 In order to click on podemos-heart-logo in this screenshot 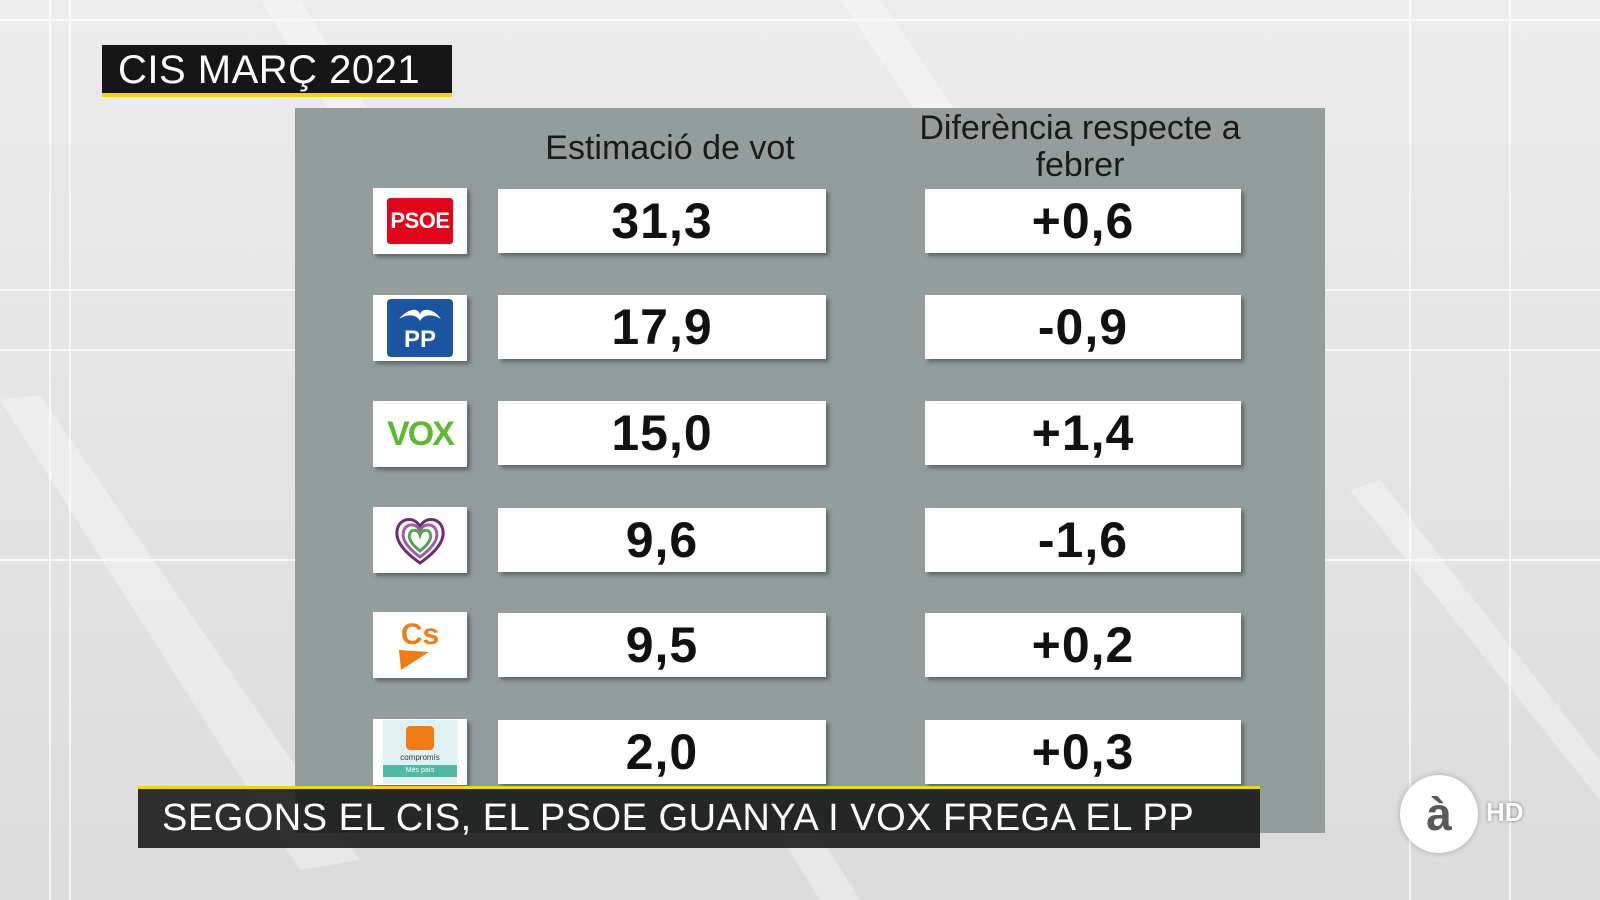, I will do `click(420, 540)`.